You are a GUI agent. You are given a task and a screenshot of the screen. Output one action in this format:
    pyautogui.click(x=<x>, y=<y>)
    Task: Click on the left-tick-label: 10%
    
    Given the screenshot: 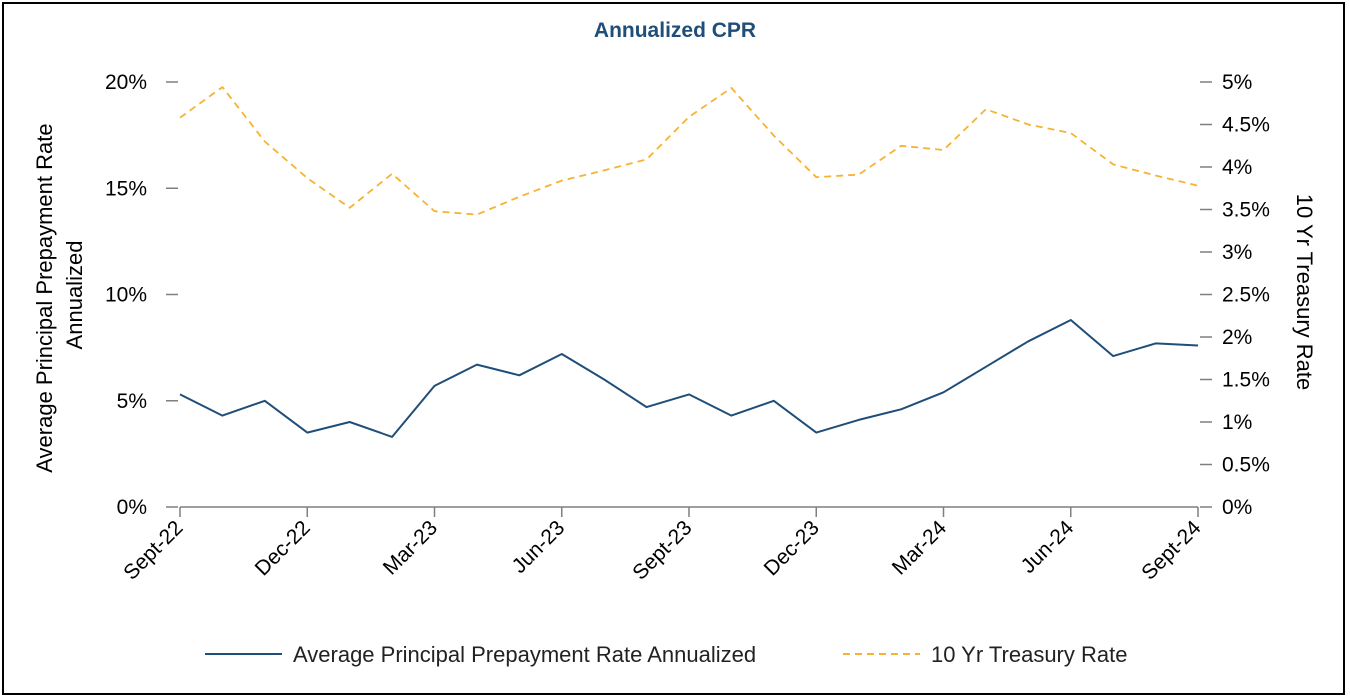 What is the action you would take?
    pyautogui.click(x=126, y=295)
    